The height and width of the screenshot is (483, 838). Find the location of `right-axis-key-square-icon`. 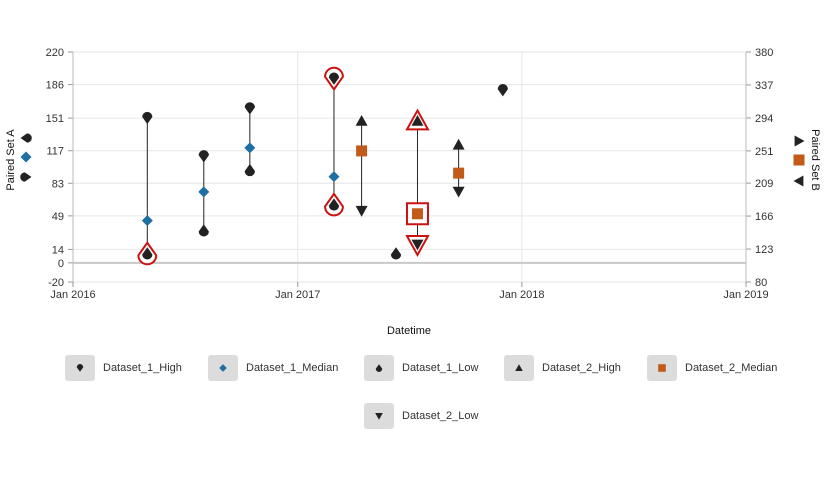

right-axis-key-square-icon is located at coordinates (799, 160).